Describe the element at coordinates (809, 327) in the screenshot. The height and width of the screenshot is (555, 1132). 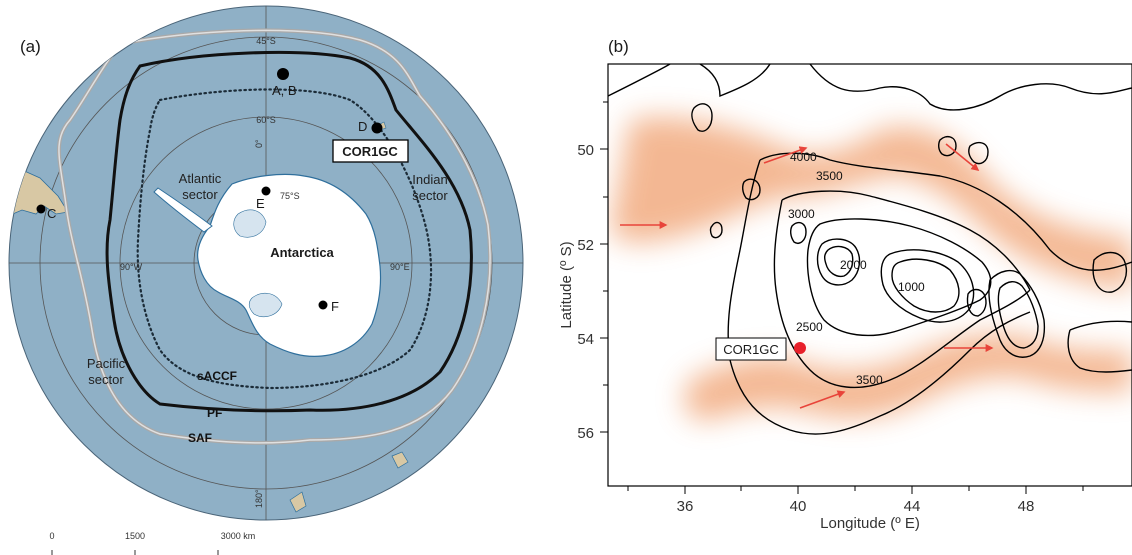
I see `contour-label-2500: 2500` at that location.